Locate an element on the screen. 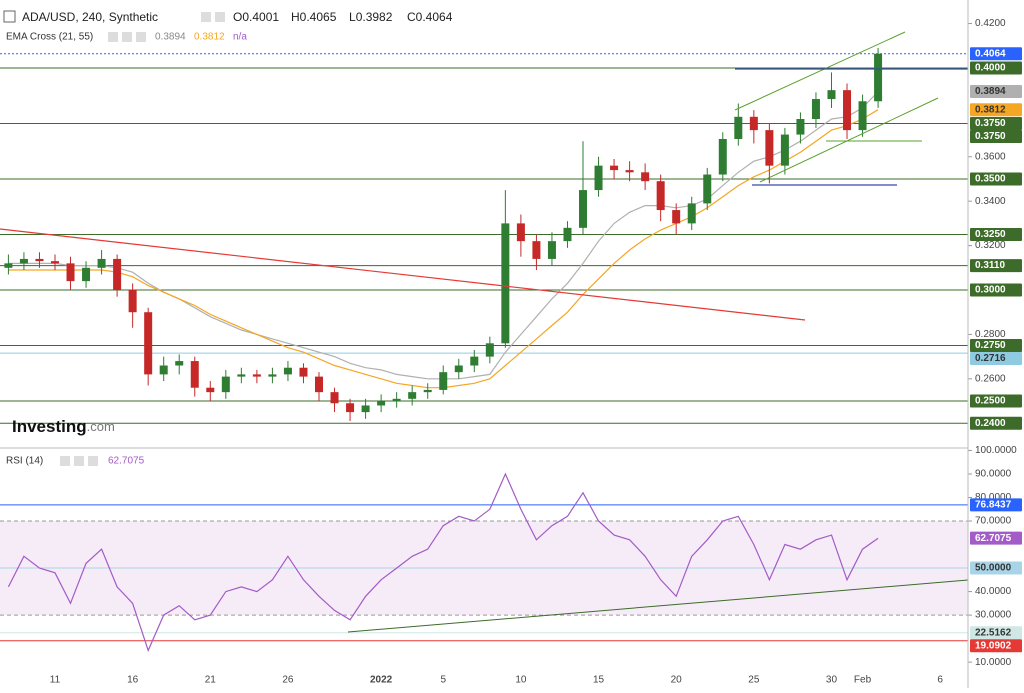 The width and height of the screenshot is (1024, 693). axis-label: 50.0000 is located at coordinates (993, 568).